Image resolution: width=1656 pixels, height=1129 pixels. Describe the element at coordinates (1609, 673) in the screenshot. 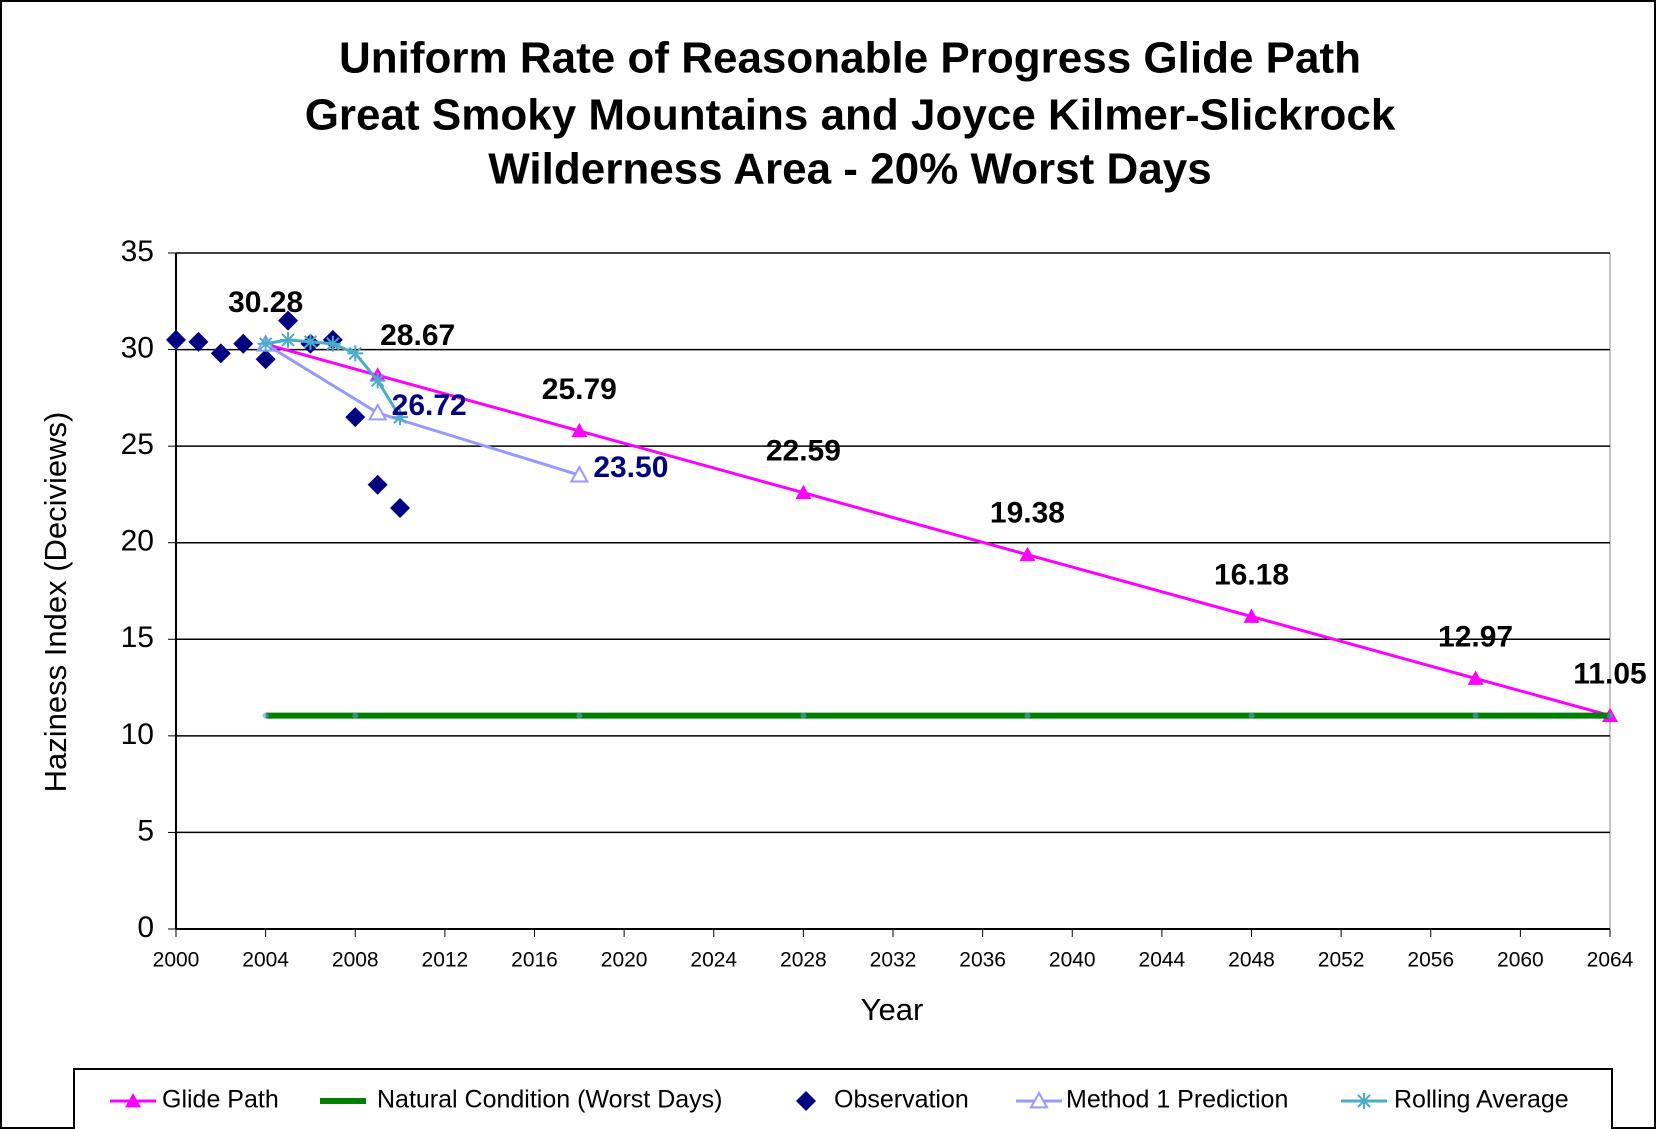

I see `data-label: 11.05` at that location.